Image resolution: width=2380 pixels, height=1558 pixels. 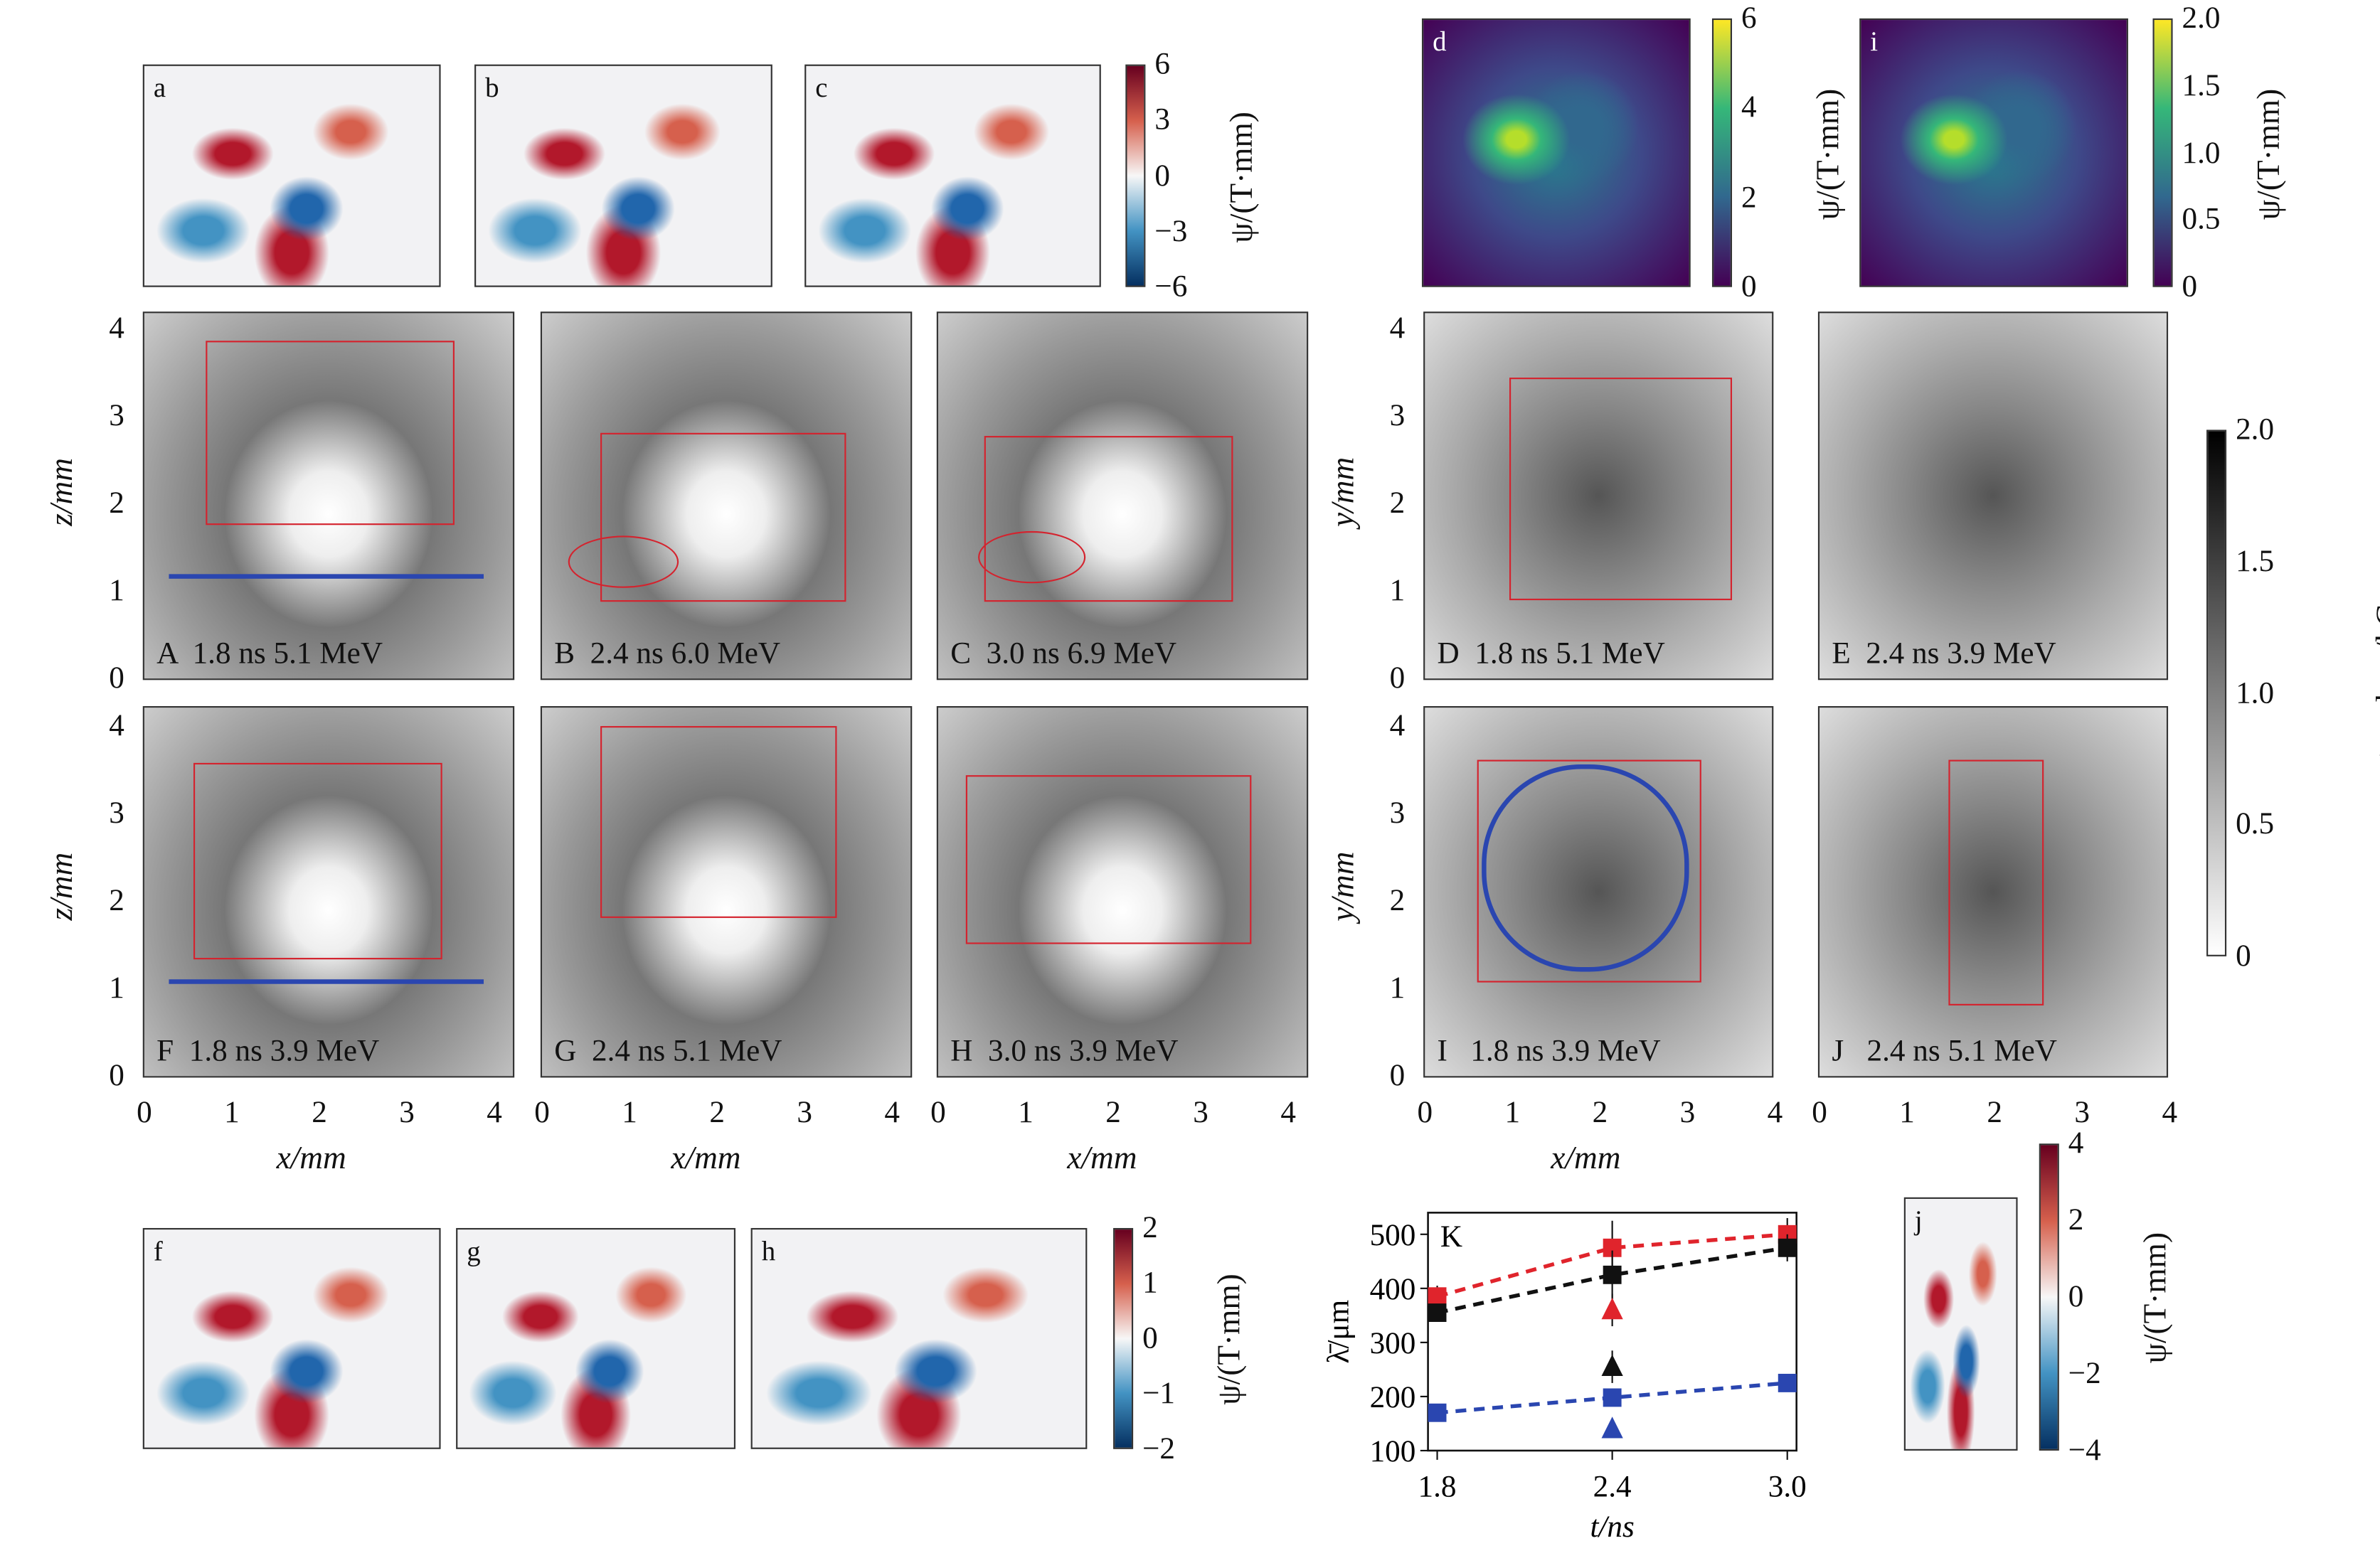 What do you see at coordinates (1032, 557) in the screenshot?
I see `red-ellipse` at bounding box center [1032, 557].